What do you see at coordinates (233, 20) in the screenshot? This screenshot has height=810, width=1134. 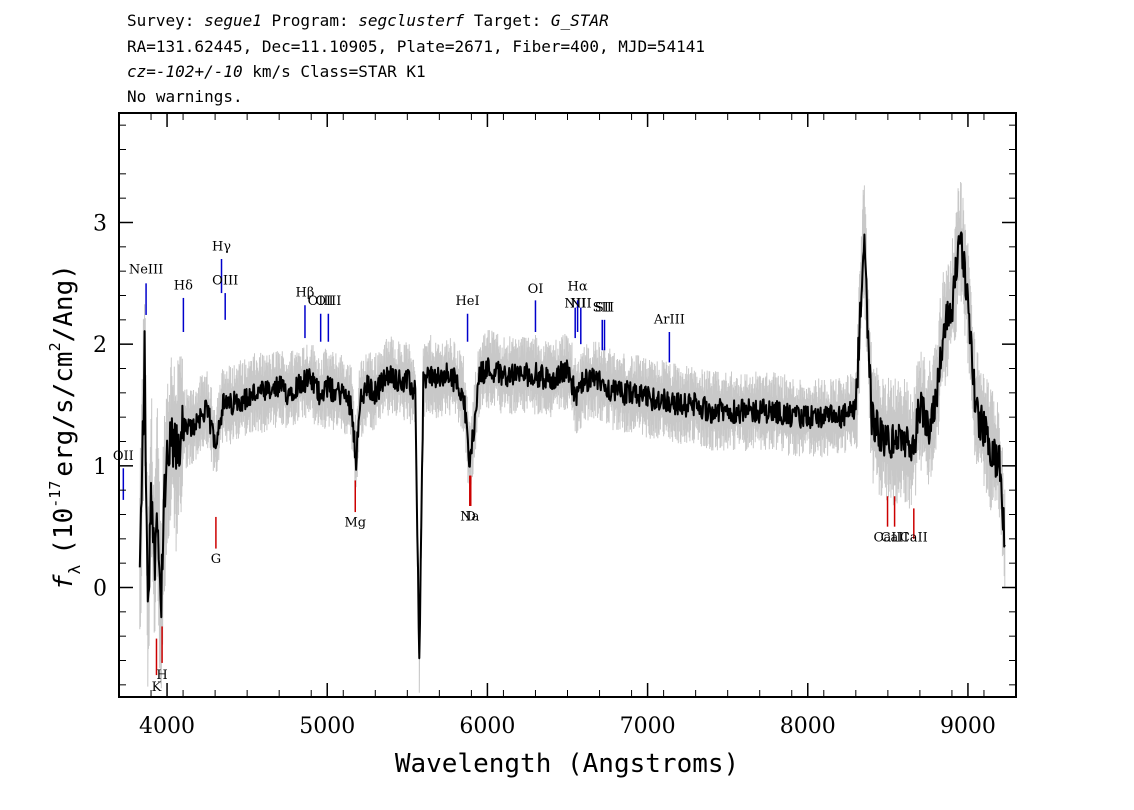 I see `survey-value: segue1` at bounding box center [233, 20].